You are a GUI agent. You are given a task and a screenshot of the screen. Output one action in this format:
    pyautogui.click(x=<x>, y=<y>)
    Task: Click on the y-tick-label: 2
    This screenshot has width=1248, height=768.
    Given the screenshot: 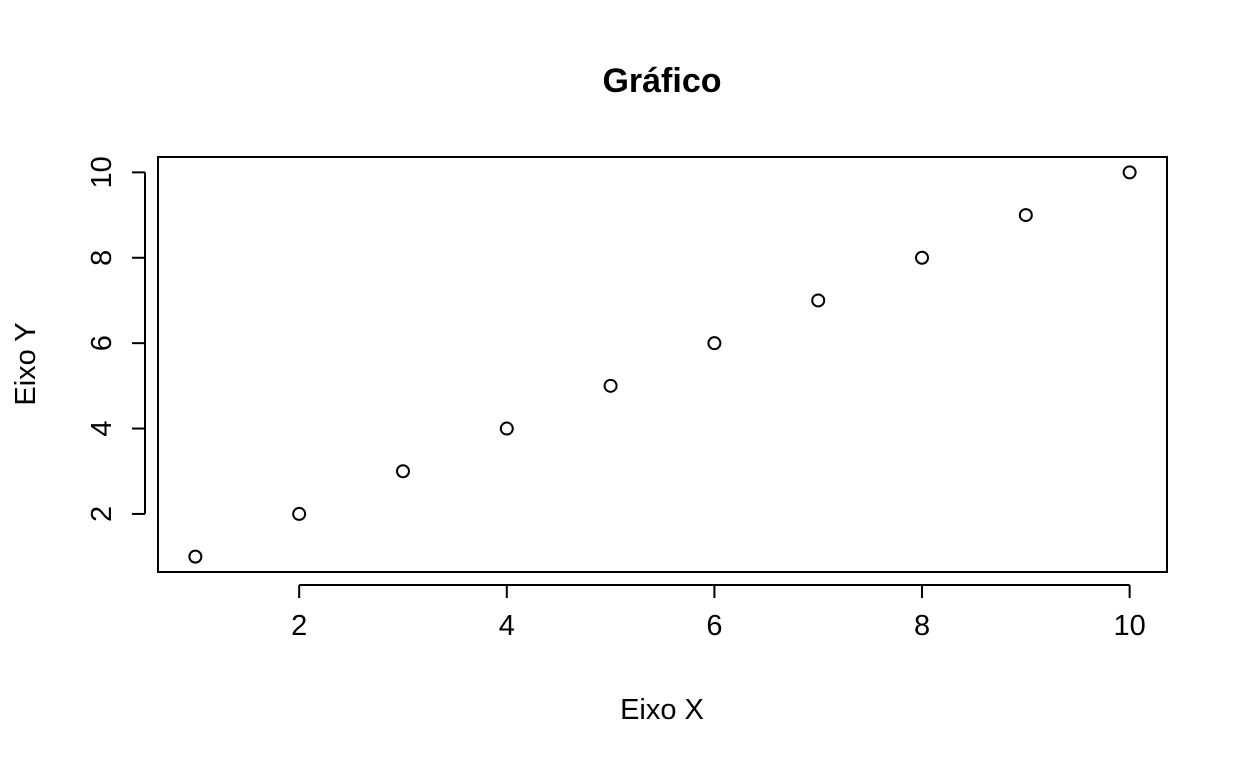 What is the action you would take?
    pyautogui.click(x=102, y=514)
    